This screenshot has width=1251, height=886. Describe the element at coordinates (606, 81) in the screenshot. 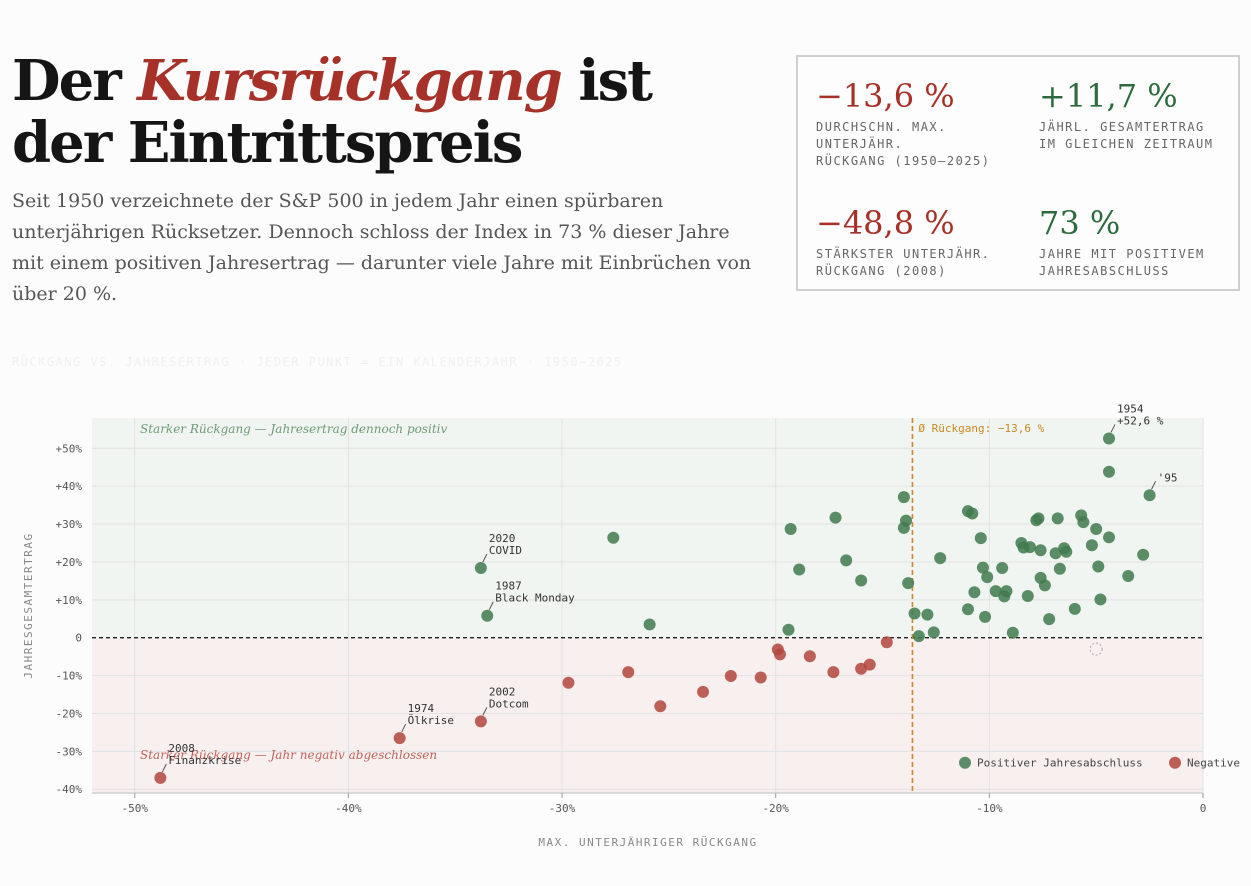

I see `headline-part2: ist` at that location.